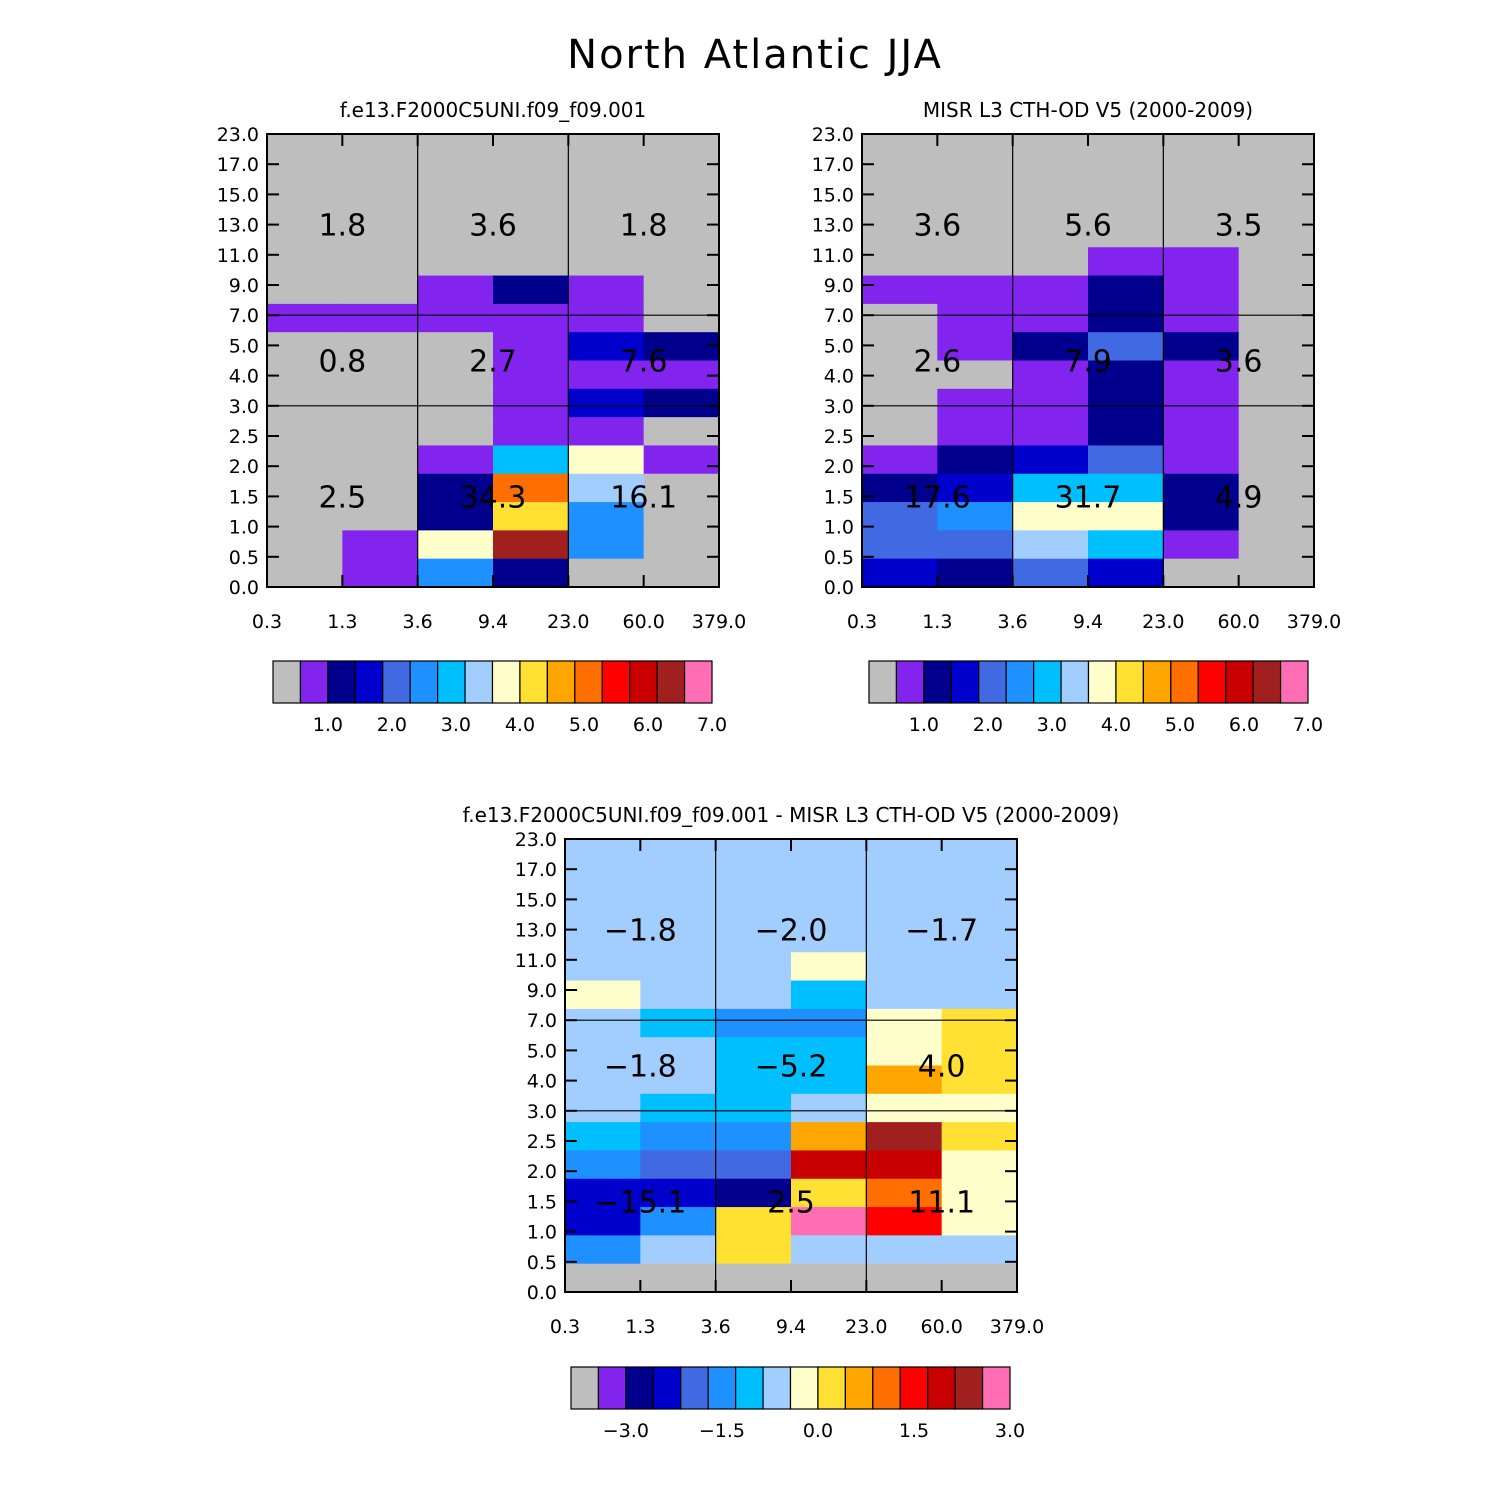  I want to click on block-value: 17.6, so click(937, 497).